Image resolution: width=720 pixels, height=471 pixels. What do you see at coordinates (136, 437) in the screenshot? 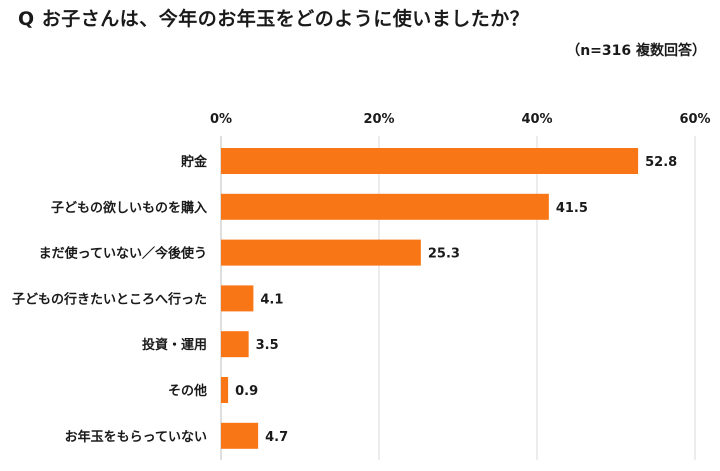
I see `category-label: お年玉をもらっていない` at bounding box center [136, 437].